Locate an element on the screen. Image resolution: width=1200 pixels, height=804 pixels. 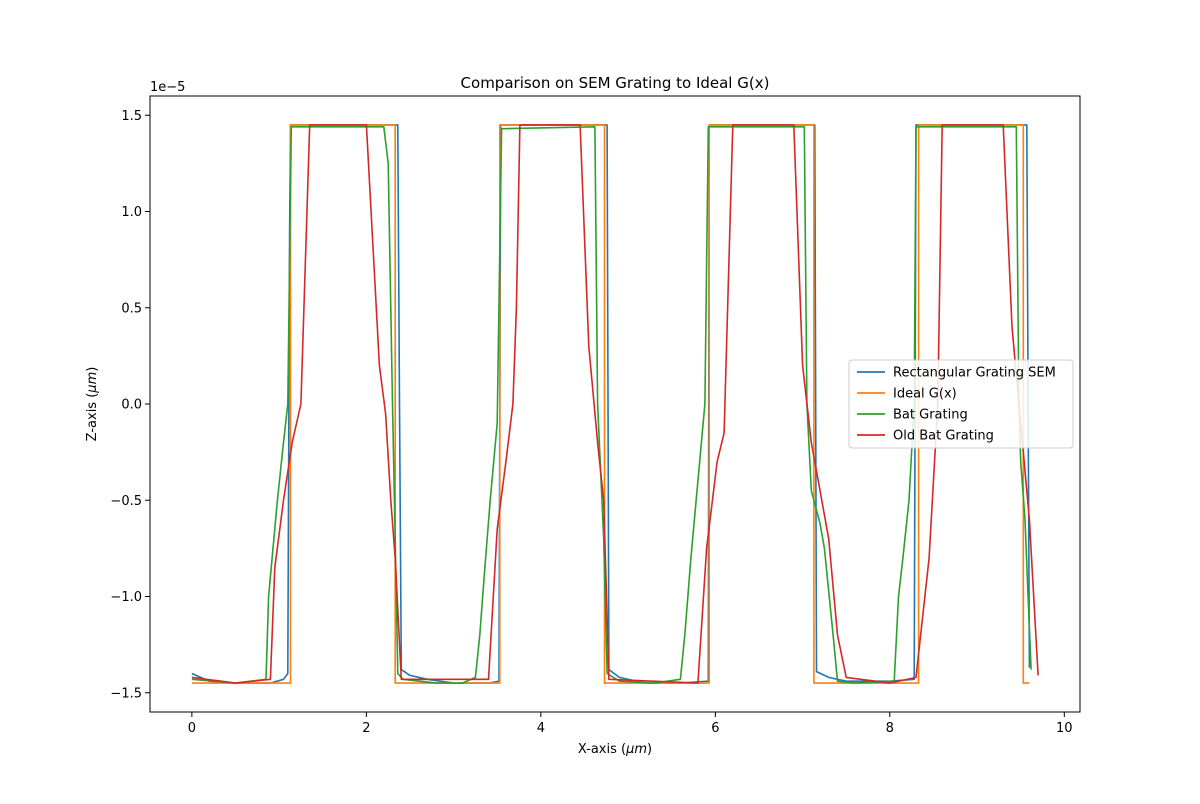
x-tick-label: 8 is located at coordinates (890, 728).